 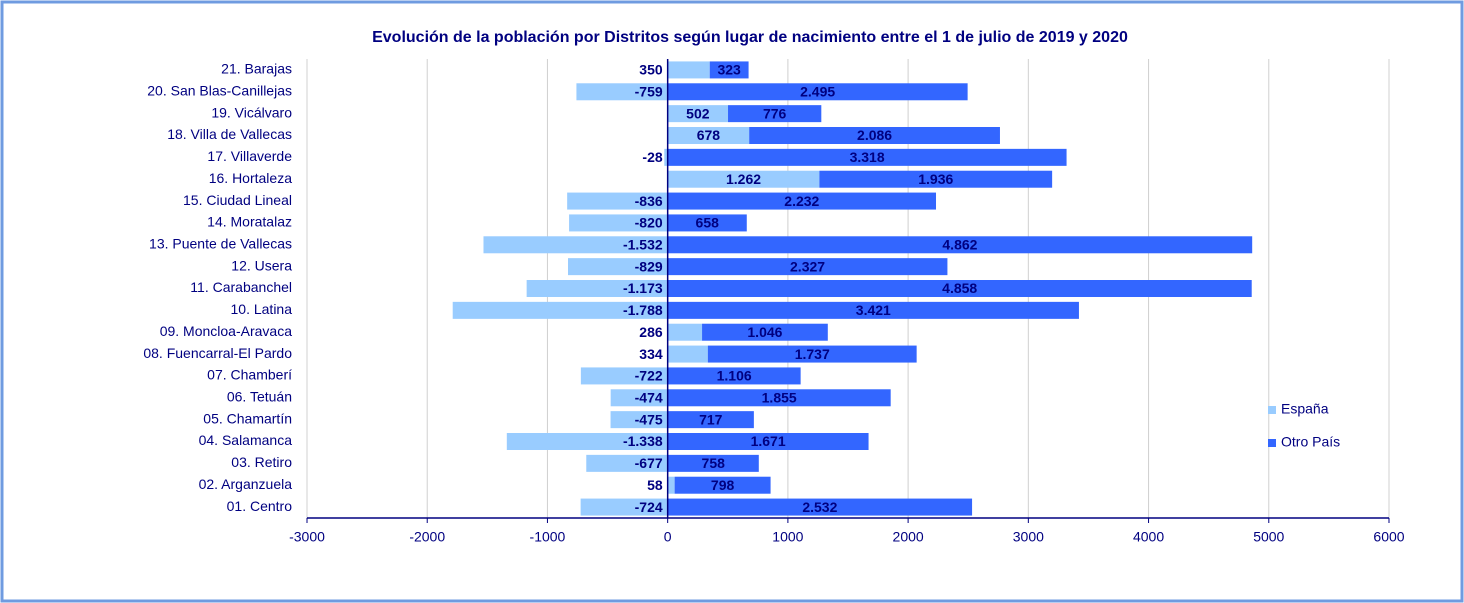 I want to click on data-label: -475, so click(x=649, y=419).